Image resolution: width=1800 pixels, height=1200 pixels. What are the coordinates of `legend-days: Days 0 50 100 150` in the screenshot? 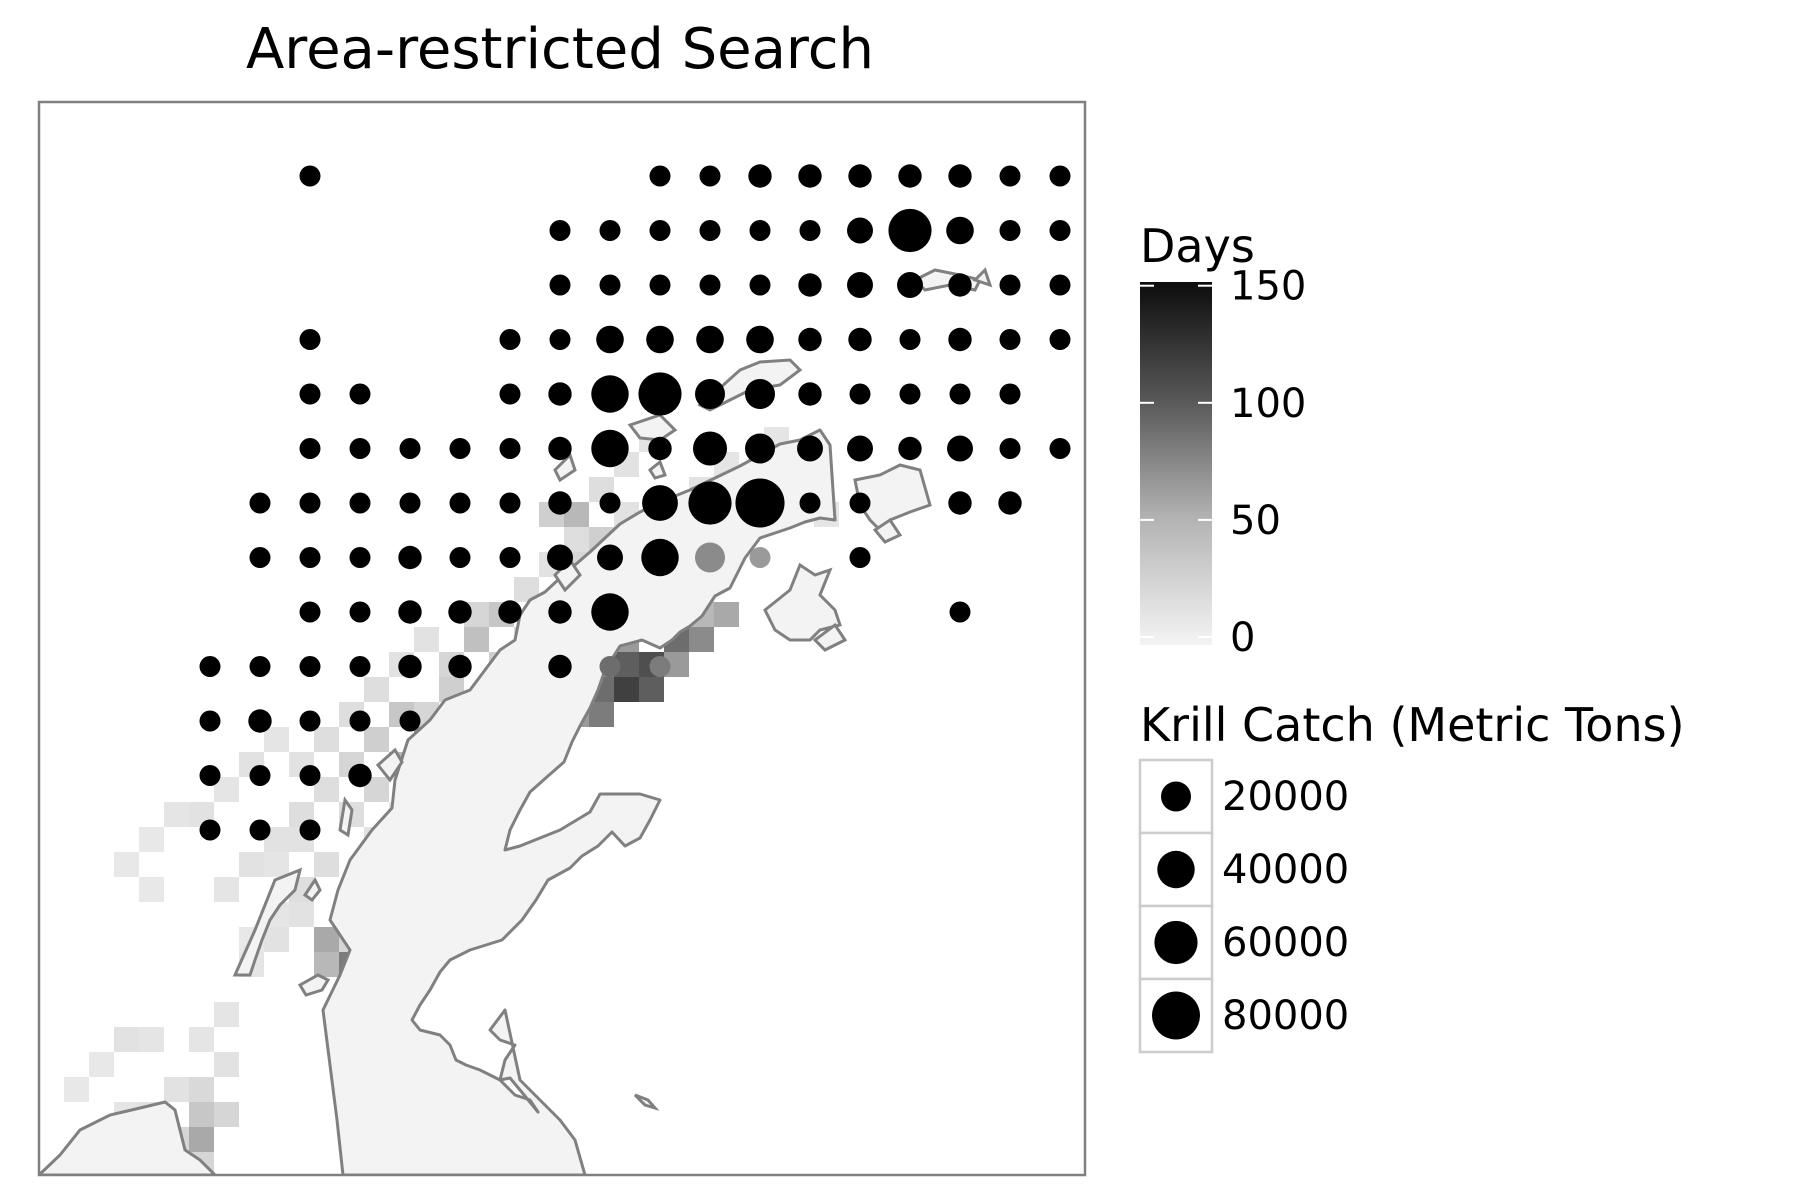 It's located at (1223, 440).